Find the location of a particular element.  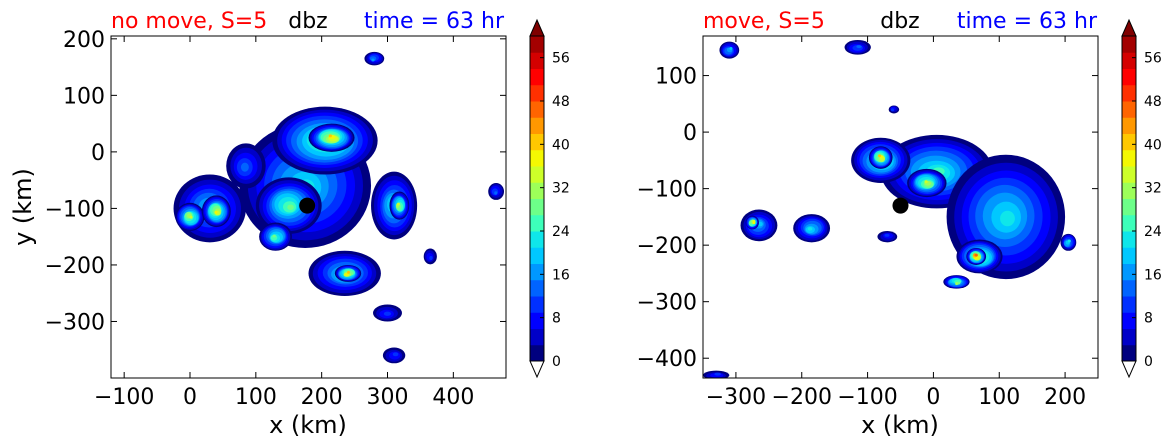

colorbar-tick-label: 0 is located at coordinates (556, 362).